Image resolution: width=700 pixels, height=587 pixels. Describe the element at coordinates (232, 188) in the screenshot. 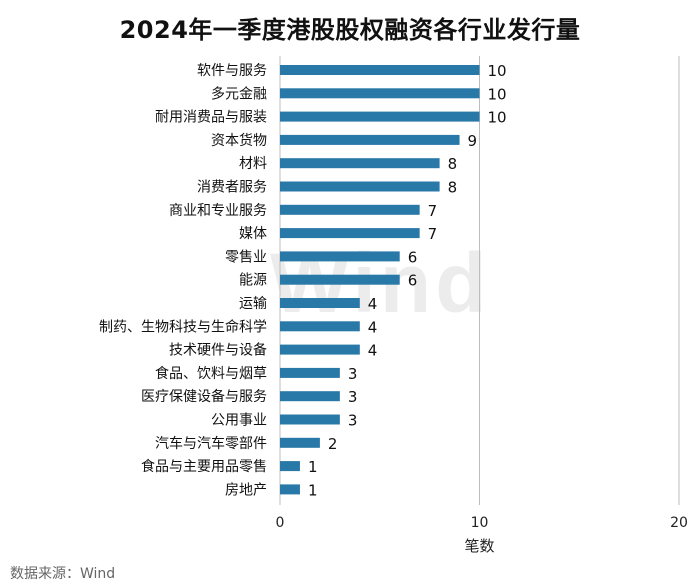

I see `category-label: 消费者服务` at that location.